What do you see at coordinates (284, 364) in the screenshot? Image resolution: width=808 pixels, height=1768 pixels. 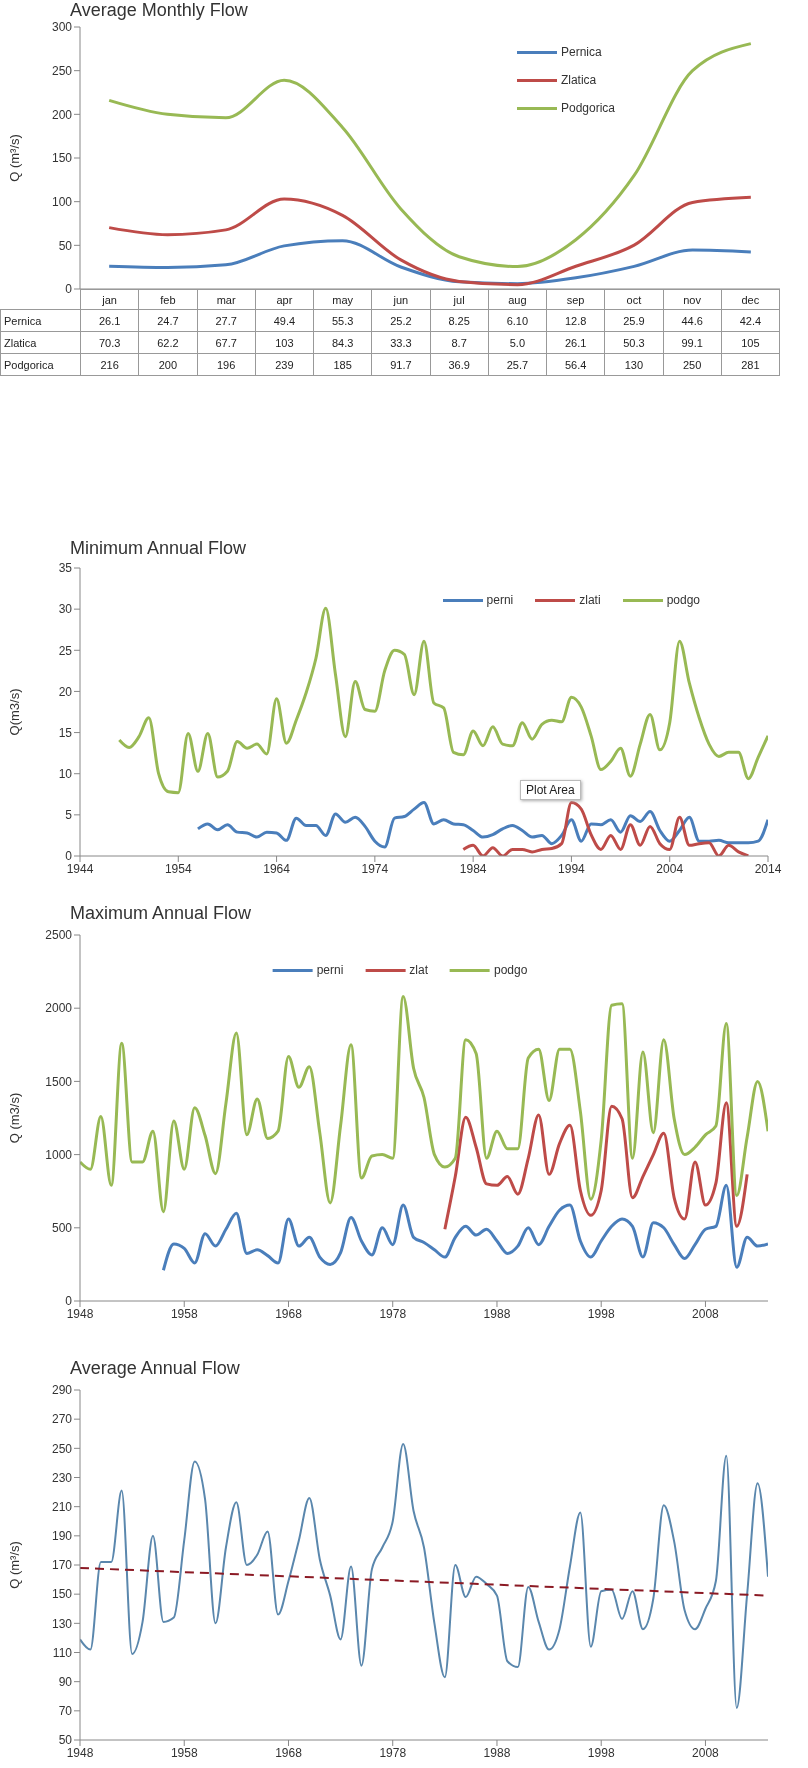 I see `data-label: 239` at bounding box center [284, 364].